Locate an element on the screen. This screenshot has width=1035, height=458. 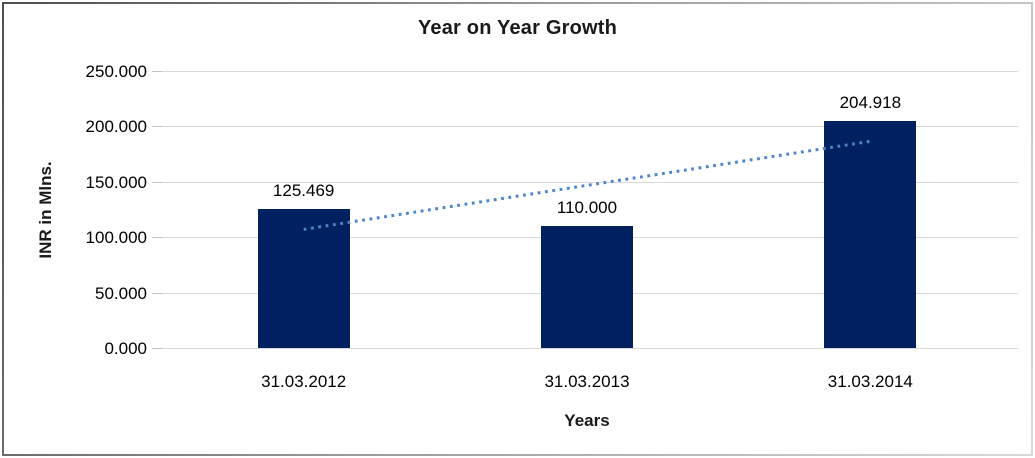
y-tick-label: 150.000 is located at coordinates (116, 182).